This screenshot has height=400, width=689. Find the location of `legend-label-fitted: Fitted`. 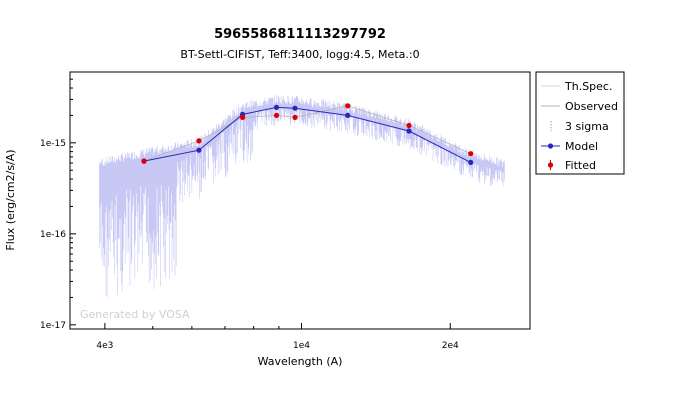

legend-label-fitted: Fitted is located at coordinates (580, 165).